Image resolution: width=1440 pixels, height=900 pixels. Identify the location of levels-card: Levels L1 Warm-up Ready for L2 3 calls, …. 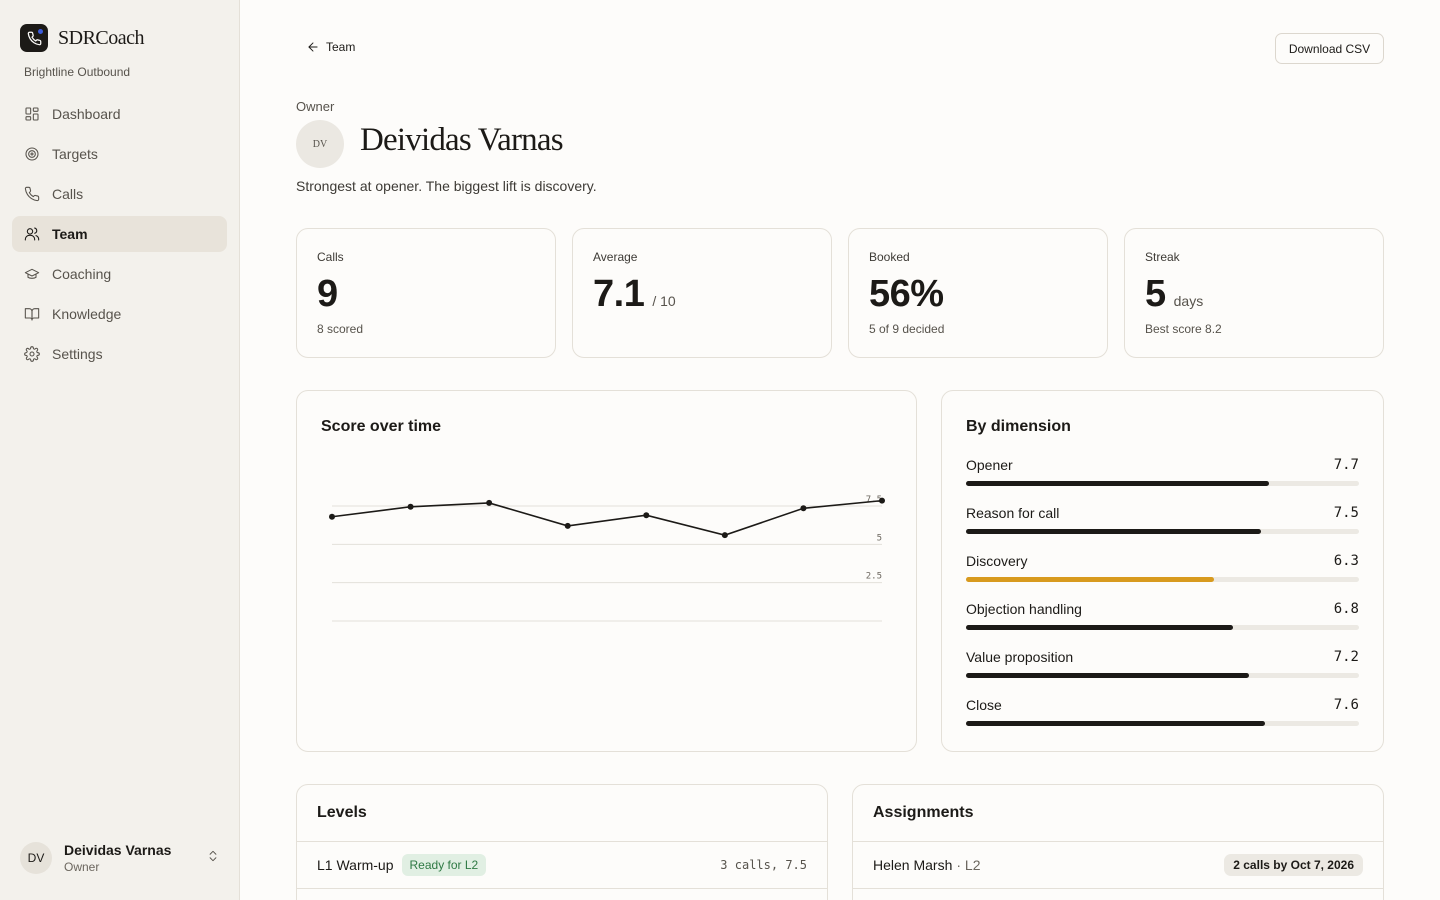
(562, 842).